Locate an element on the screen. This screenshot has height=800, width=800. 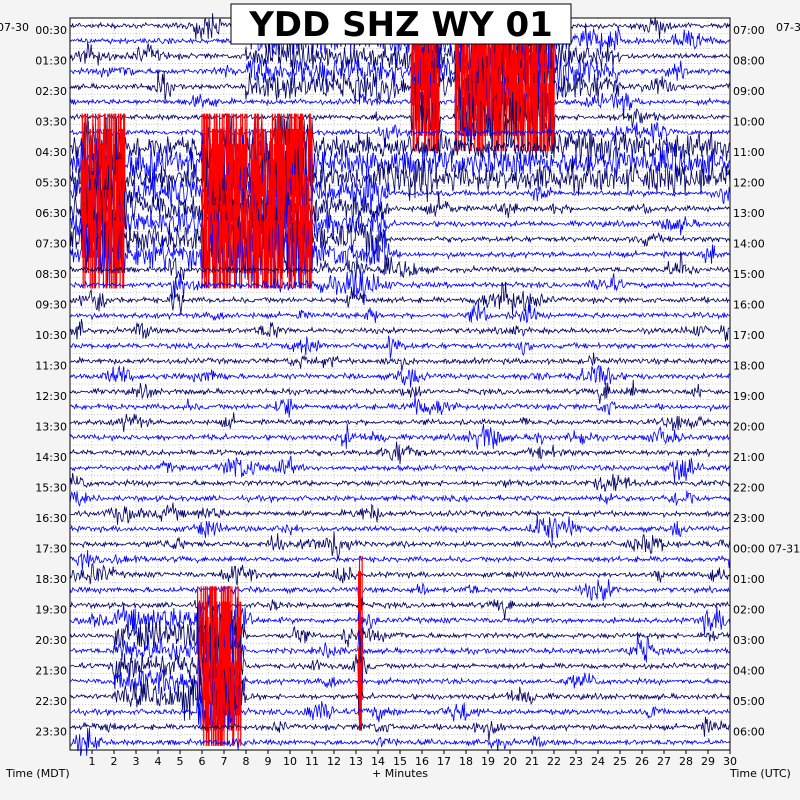
right-time-label: 09:00 is located at coordinates (749, 91).